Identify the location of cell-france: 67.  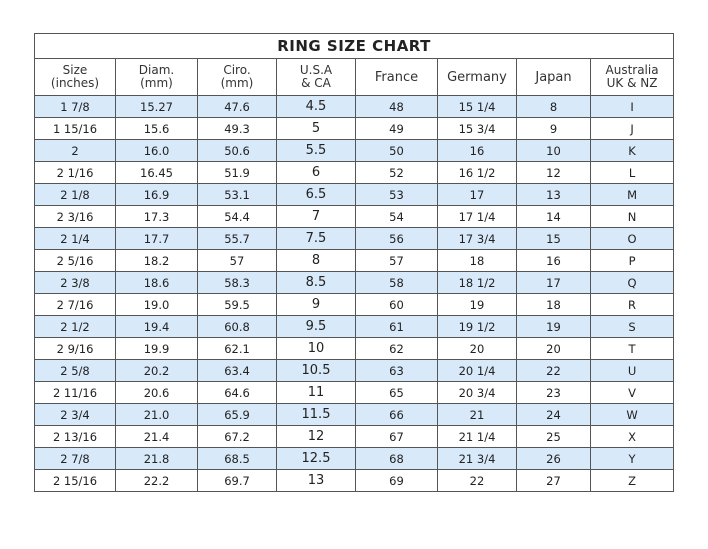
(396, 436).